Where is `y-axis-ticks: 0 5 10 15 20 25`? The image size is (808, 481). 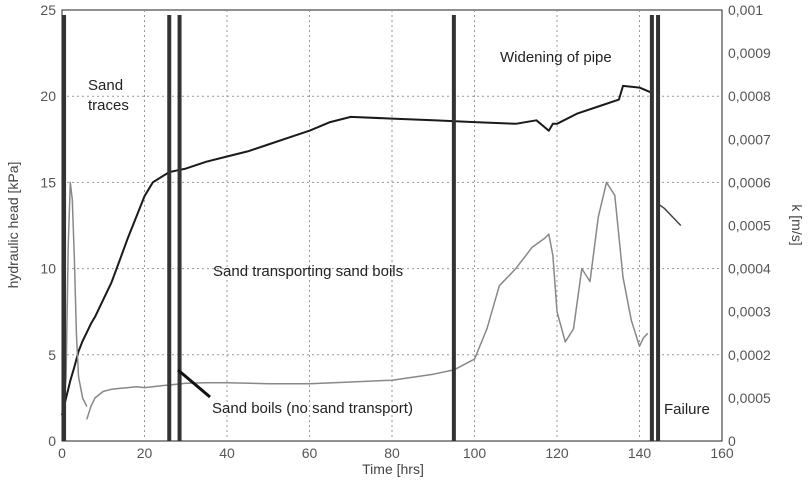 y-axis-ticks: 0 5 10 15 20 25 is located at coordinates (48, 225).